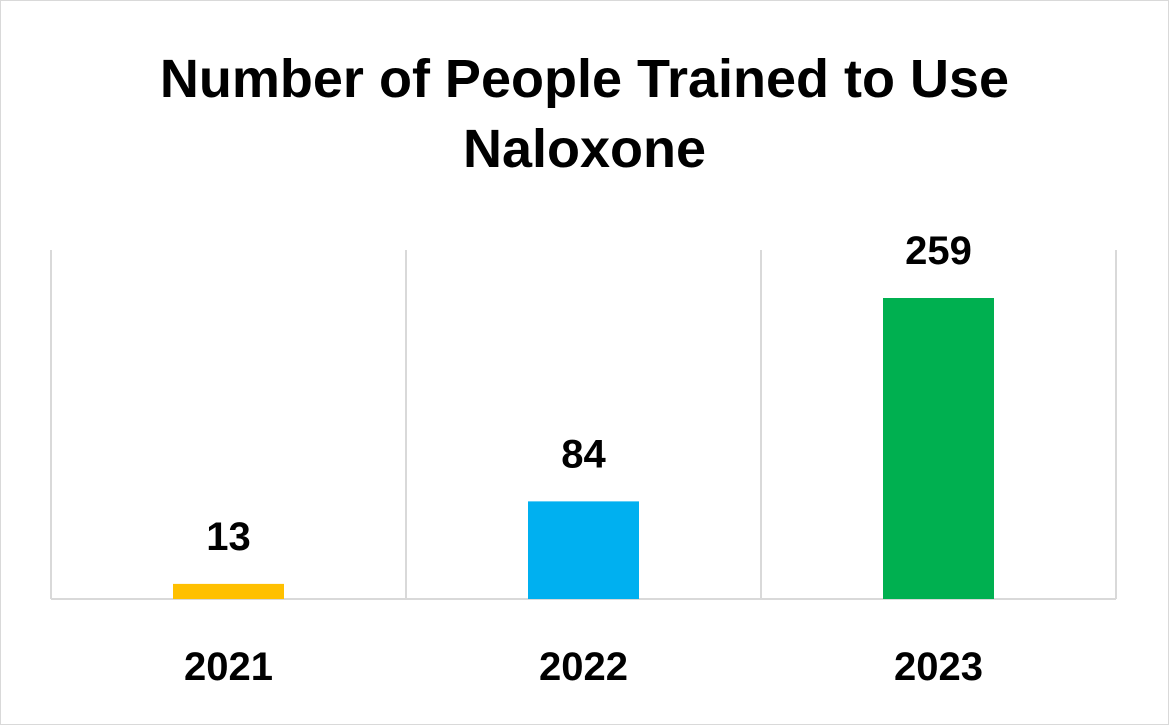  What do you see at coordinates (228, 591) in the screenshot?
I see `bar-2021` at bounding box center [228, 591].